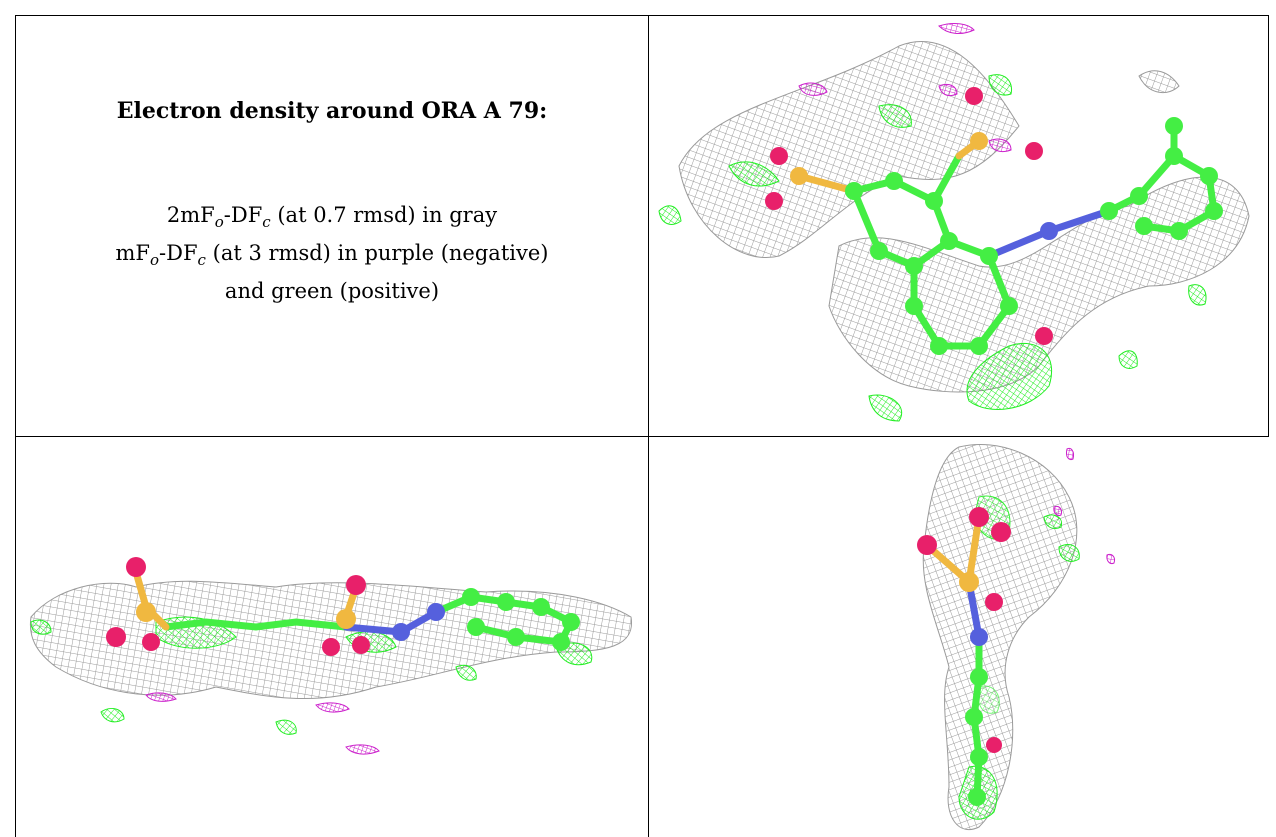 Image resolution: width=1276 pixels, height=837 pixels. I want to click on table-border-top, so click(642, 15).